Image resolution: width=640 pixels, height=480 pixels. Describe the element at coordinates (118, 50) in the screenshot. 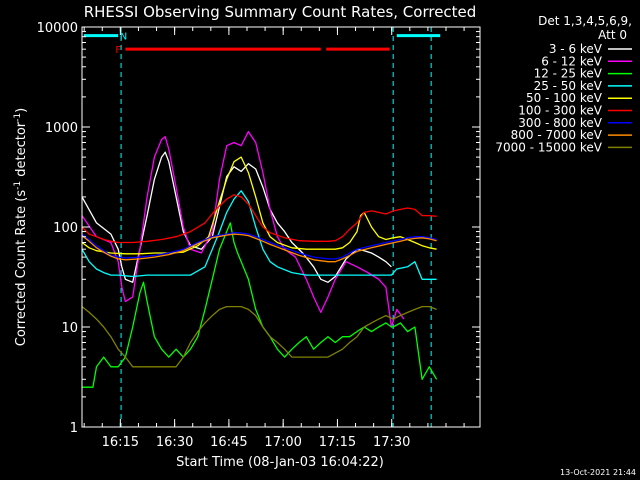

I see `flag-label-2: F` at that location.